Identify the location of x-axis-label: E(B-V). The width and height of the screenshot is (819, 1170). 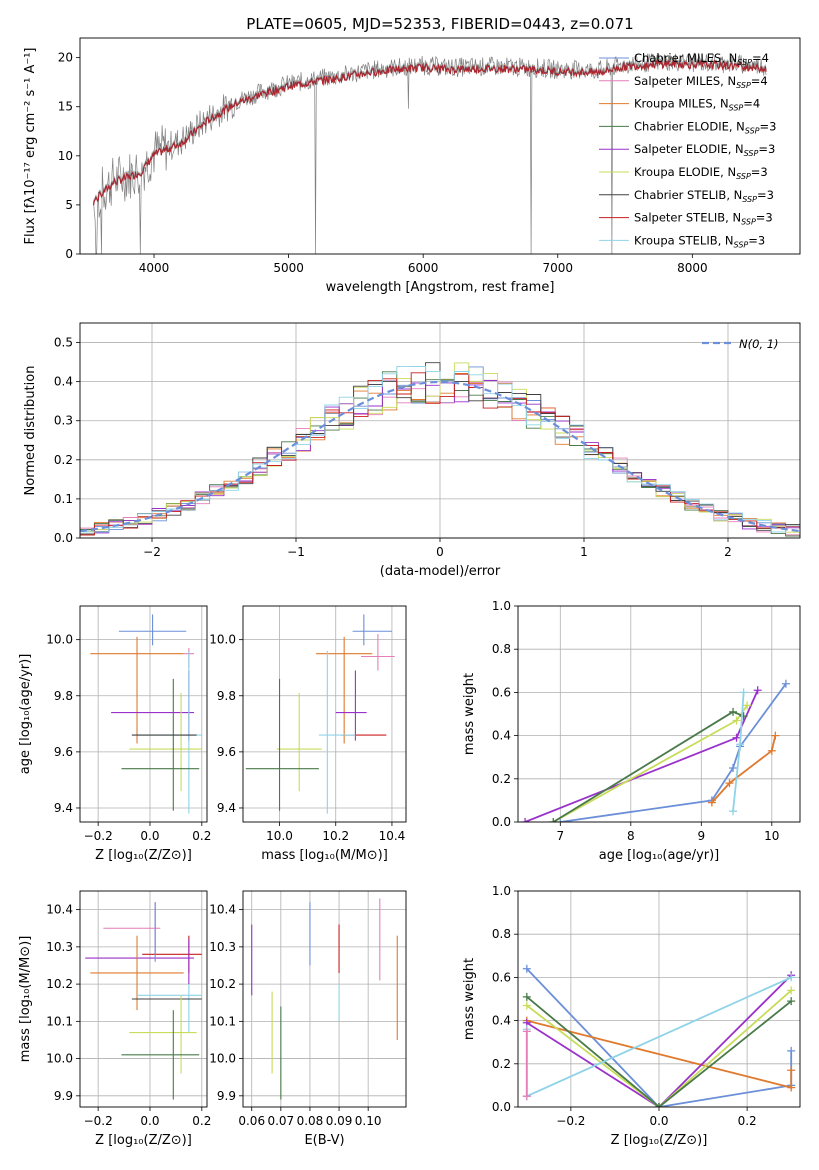
(324, 1140).